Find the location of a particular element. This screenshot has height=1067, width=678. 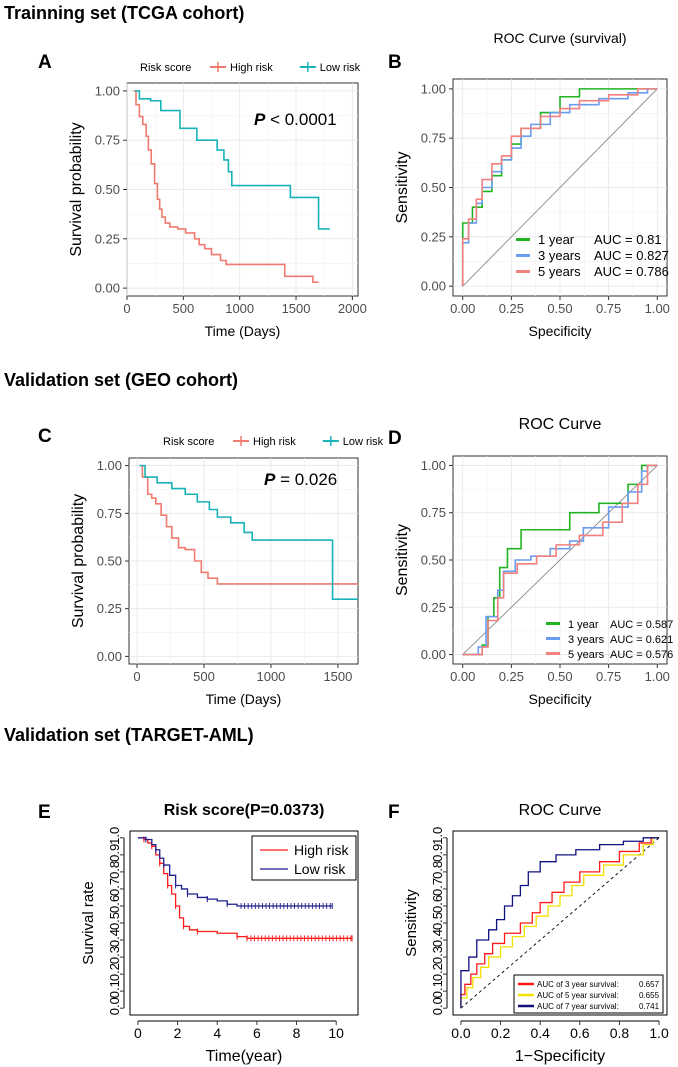

x-tick-label: 500 is located at coordinates (183, 308).